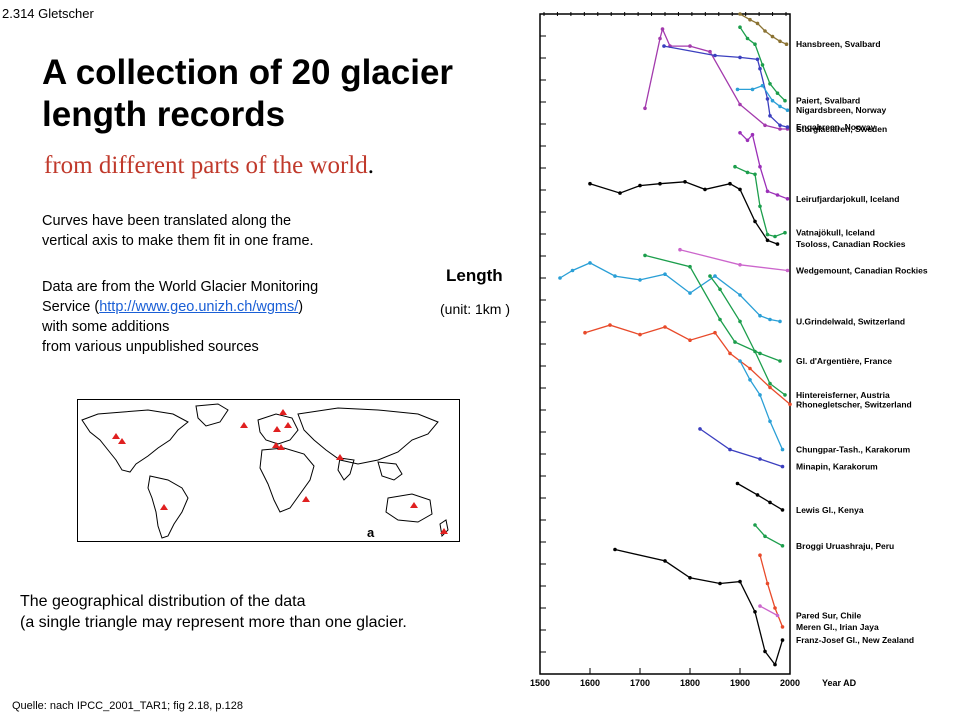 This screenshot has height=720, width=960. What do you see at coordinates (828, 101) in the screenshot?
I see `series-label-1: Paiert, Svalbard` at bounding box center [828, 101].